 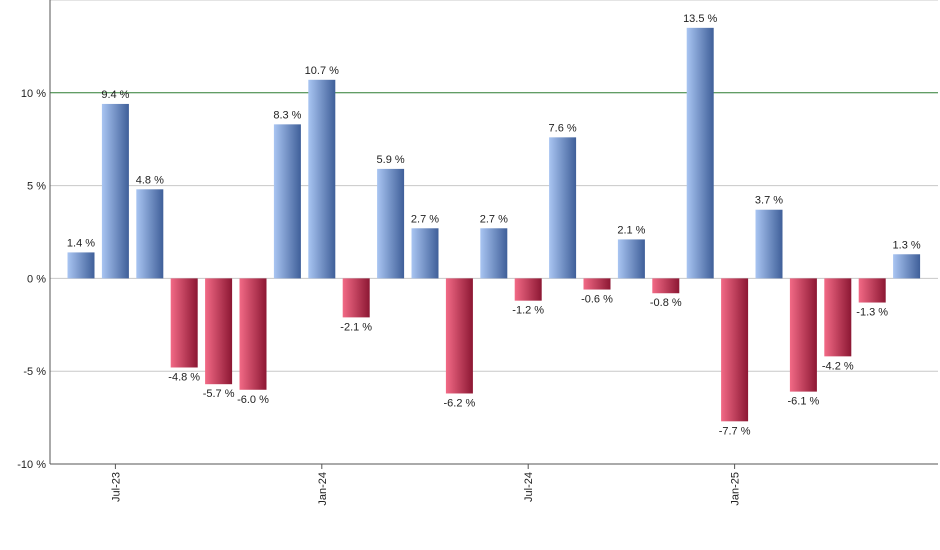 I want to click on bar-data-label: -1.2 %, so click(x=528, y=311).